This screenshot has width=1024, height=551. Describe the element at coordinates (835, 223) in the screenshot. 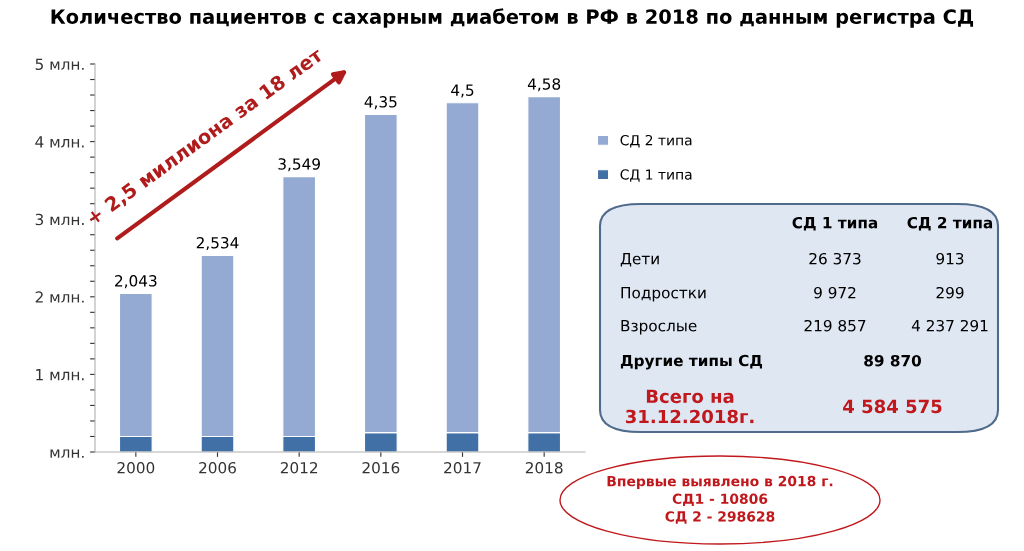

I see `text: СД 1 типа` at that location.